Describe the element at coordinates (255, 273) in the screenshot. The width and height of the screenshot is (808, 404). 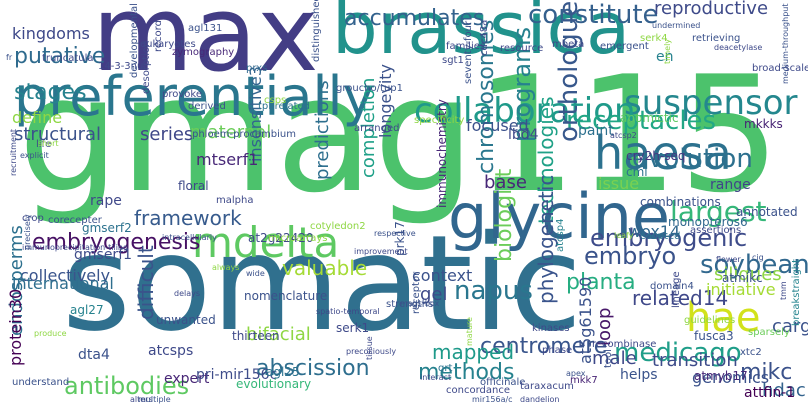
I see `word: wide` at that location.